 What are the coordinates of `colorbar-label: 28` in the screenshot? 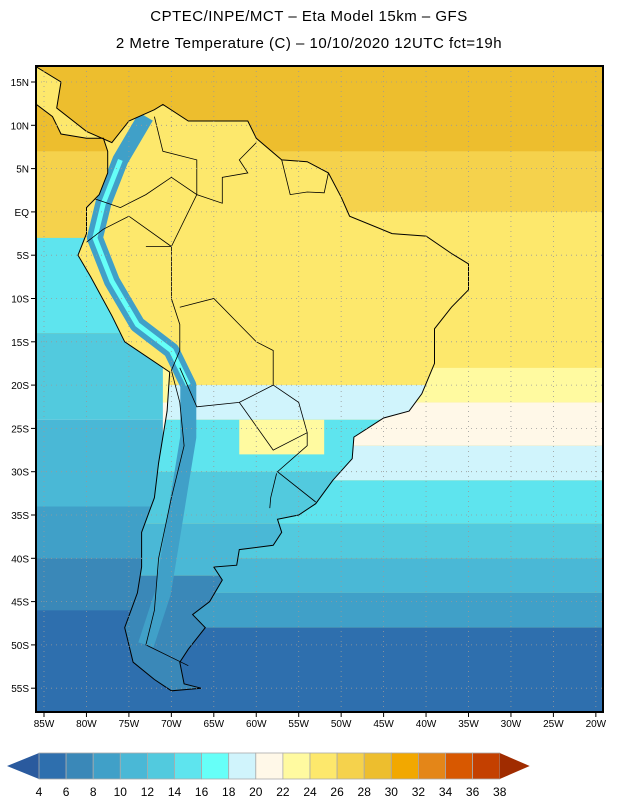 It's located at (365, 792).